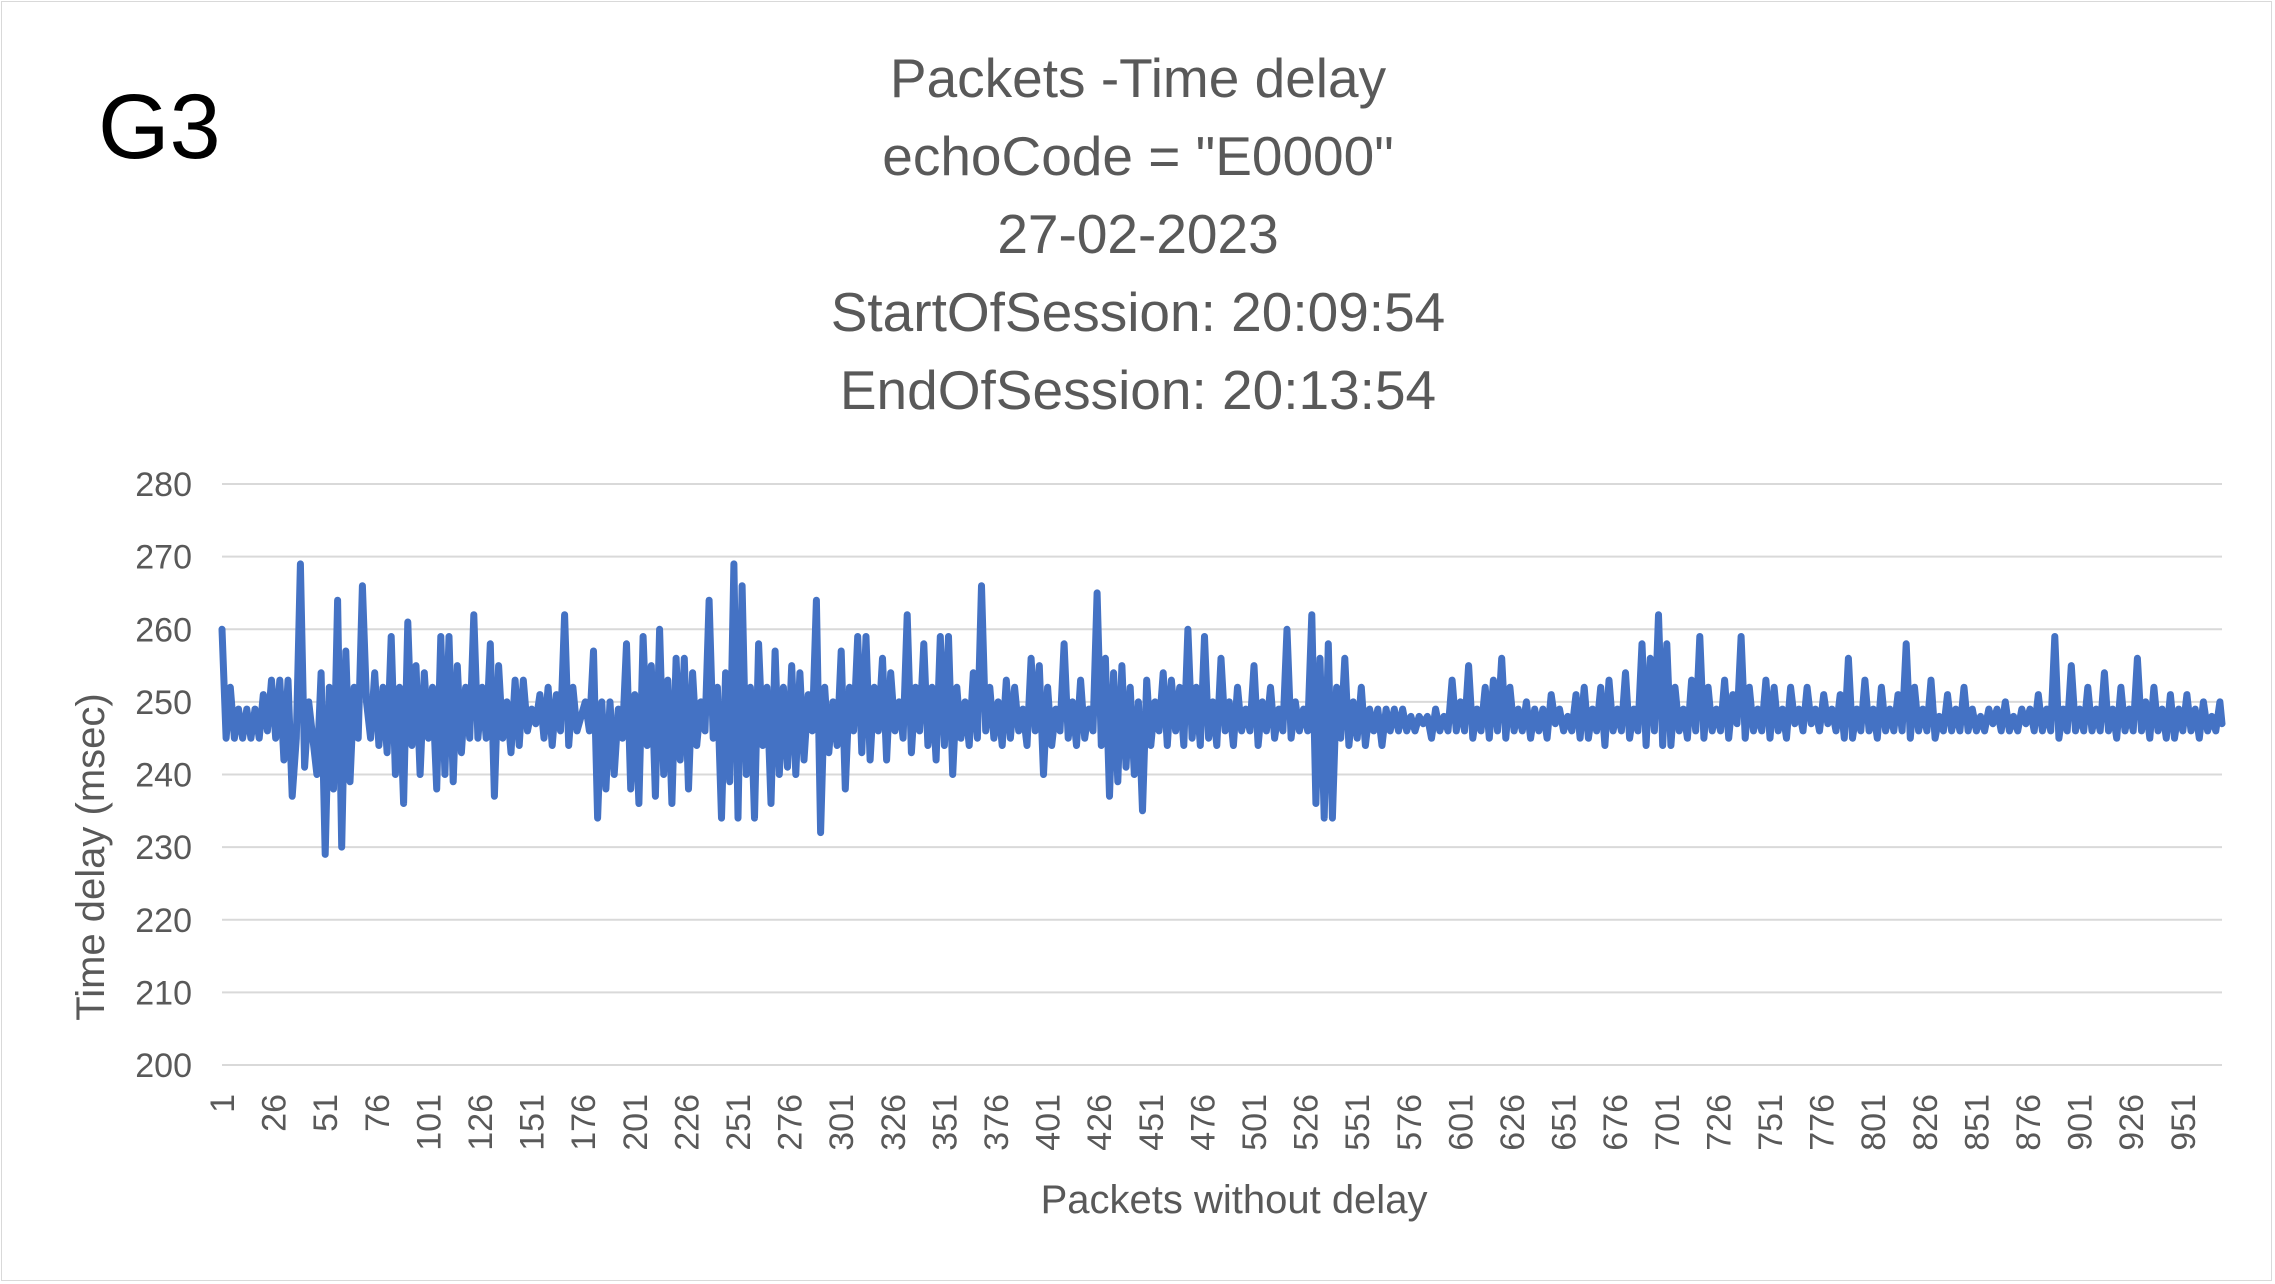 Image resolution: width=2275 pixels, height=1284 pixels. I want to click on x-tick-label: 801, so click(1874, 1122).